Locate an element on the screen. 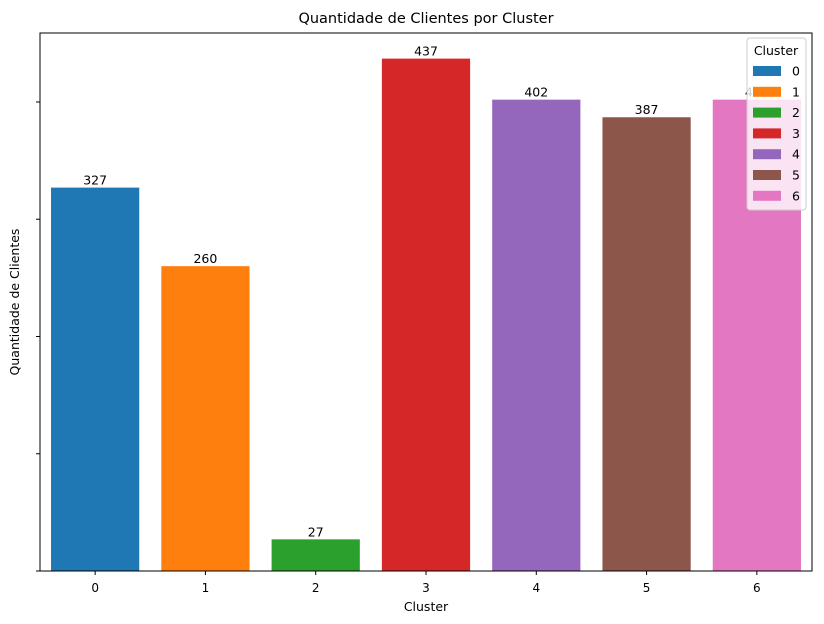  legend-entries: 0 1 2 3 4 5 6 is located at coordinates (776, 133).